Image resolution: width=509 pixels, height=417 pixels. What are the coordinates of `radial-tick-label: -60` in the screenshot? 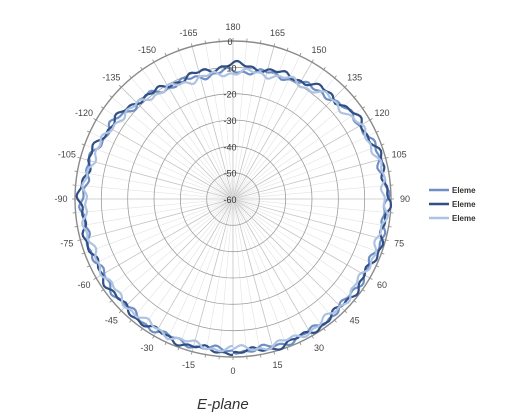 It's located at (229, 200).